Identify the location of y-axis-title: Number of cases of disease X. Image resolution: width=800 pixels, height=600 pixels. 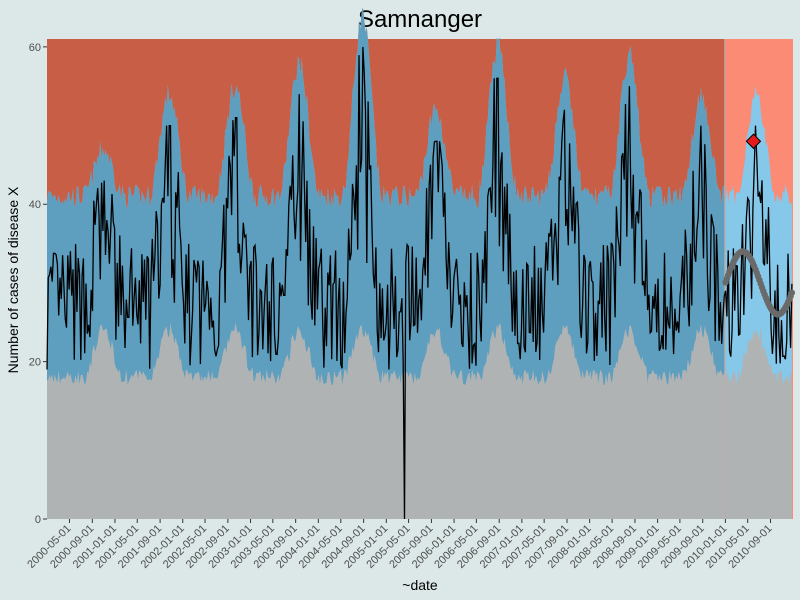
(13, 279).